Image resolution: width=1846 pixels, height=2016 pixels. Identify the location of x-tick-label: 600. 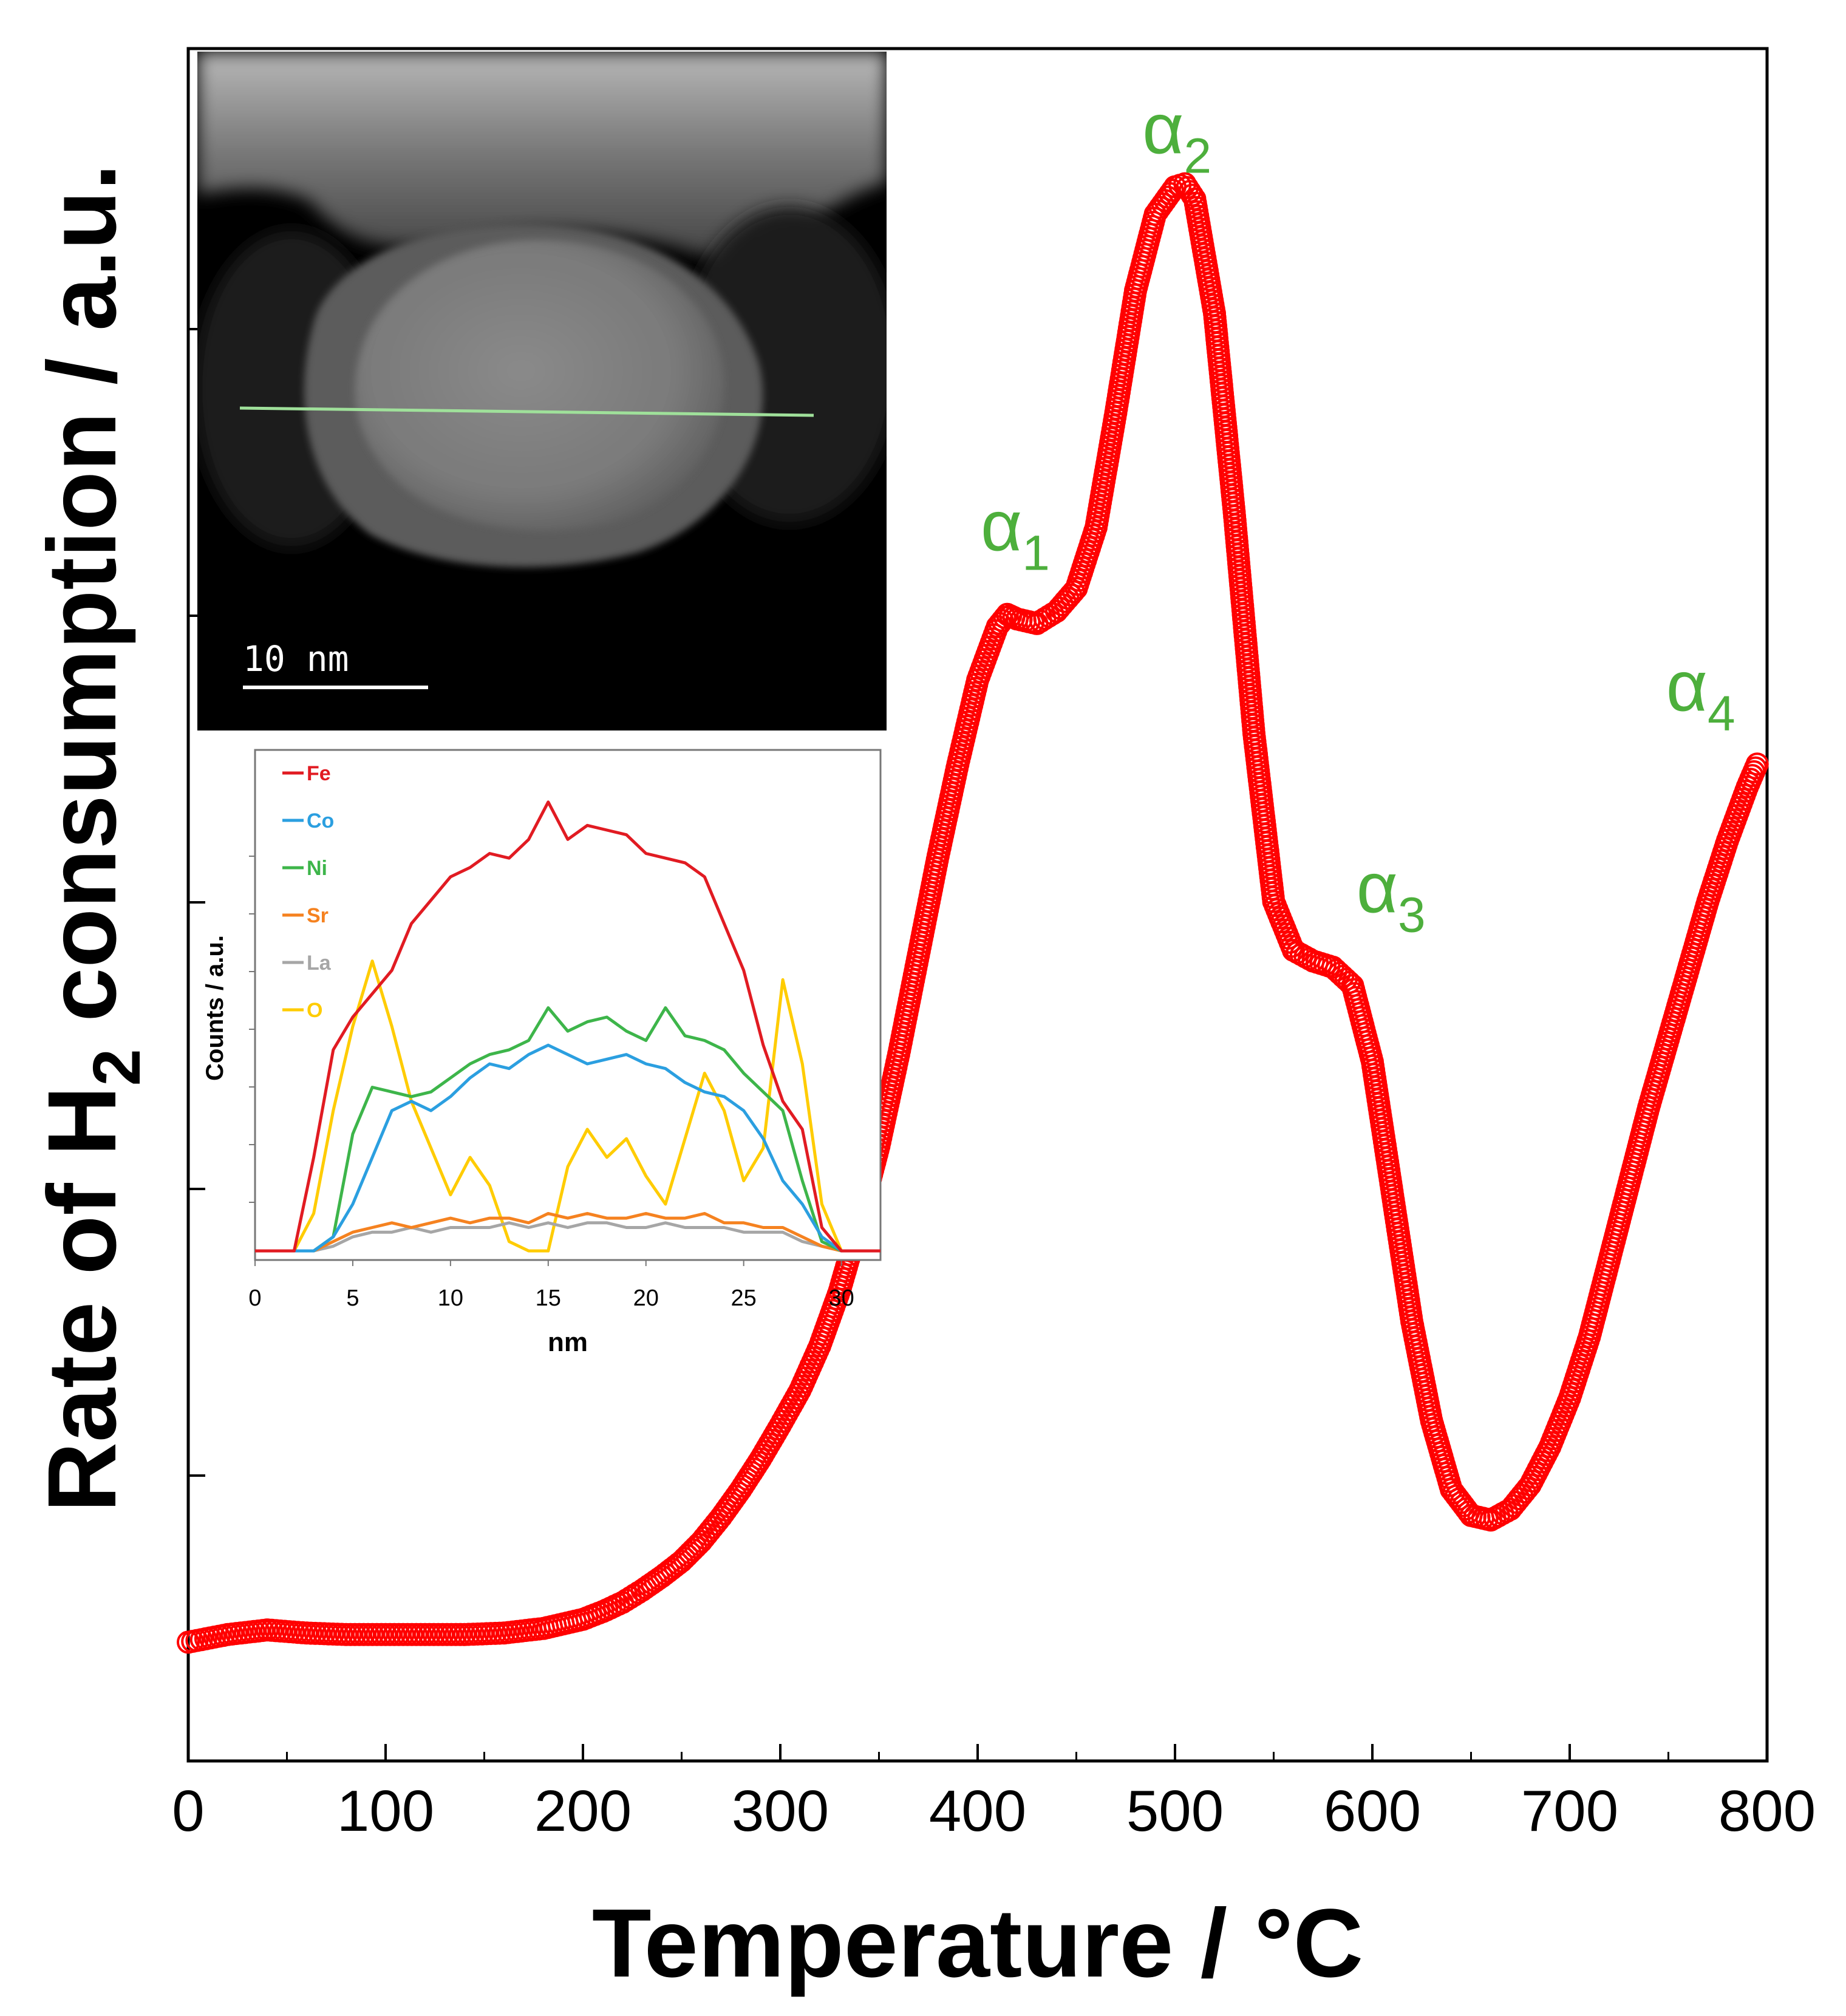
(1372, 1811).